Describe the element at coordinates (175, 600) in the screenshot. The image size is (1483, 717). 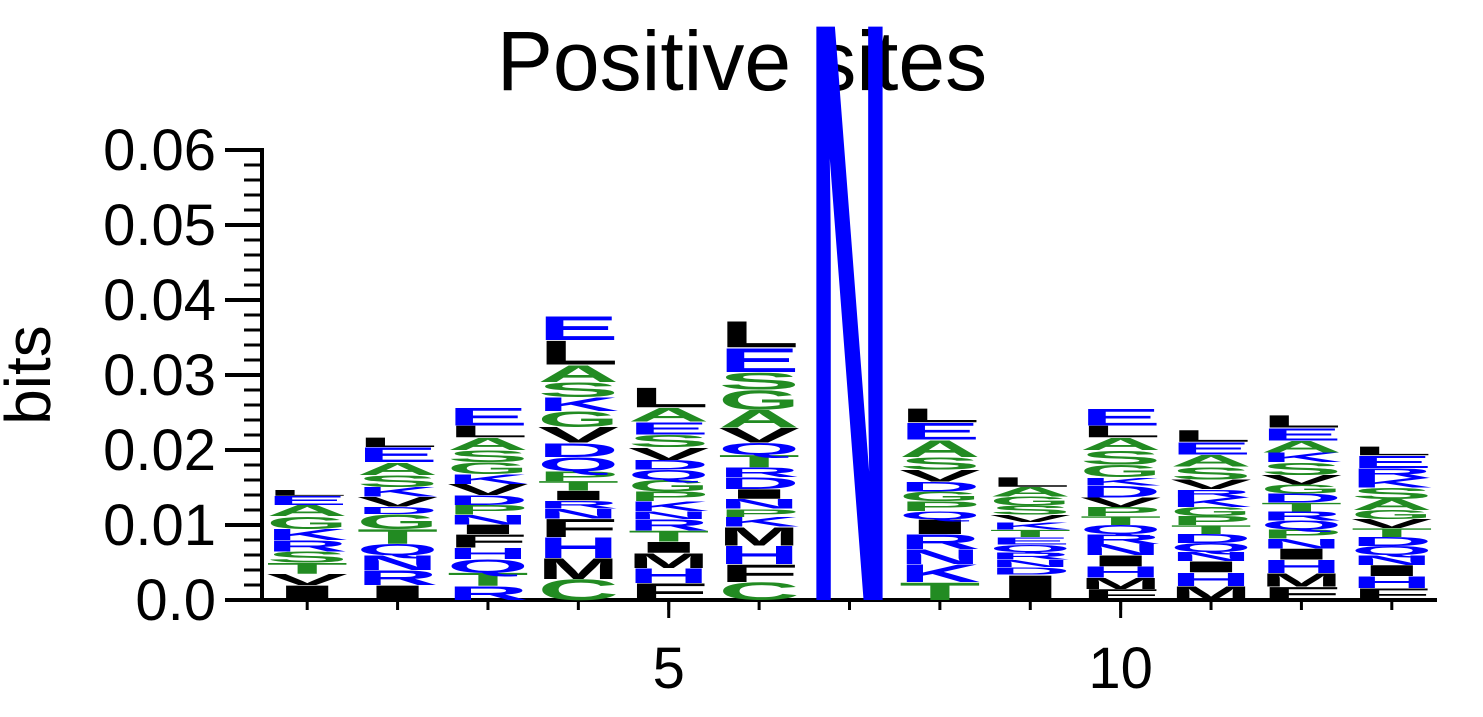
I see `y-tick-label: 0.0` at that location.